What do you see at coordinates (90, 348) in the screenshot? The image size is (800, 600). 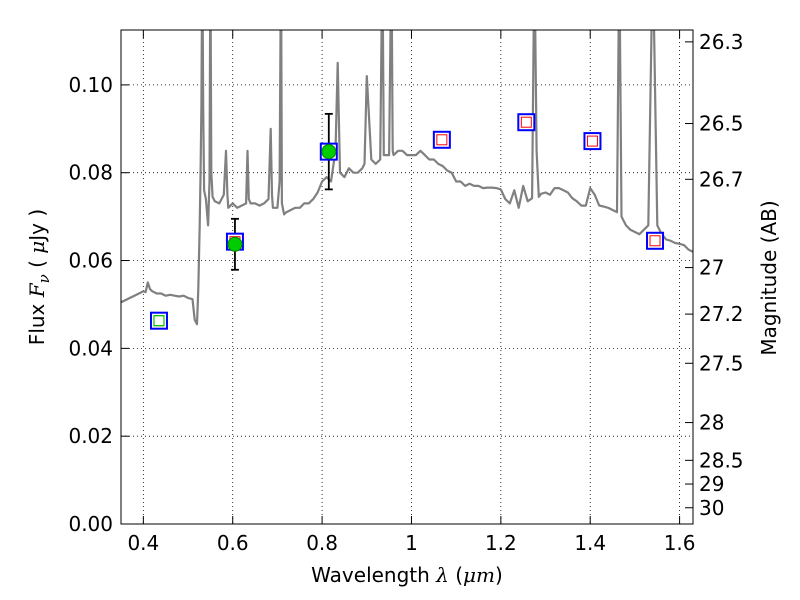 I see `y-tick-label: 0.04` at bounding box center [90, 348].